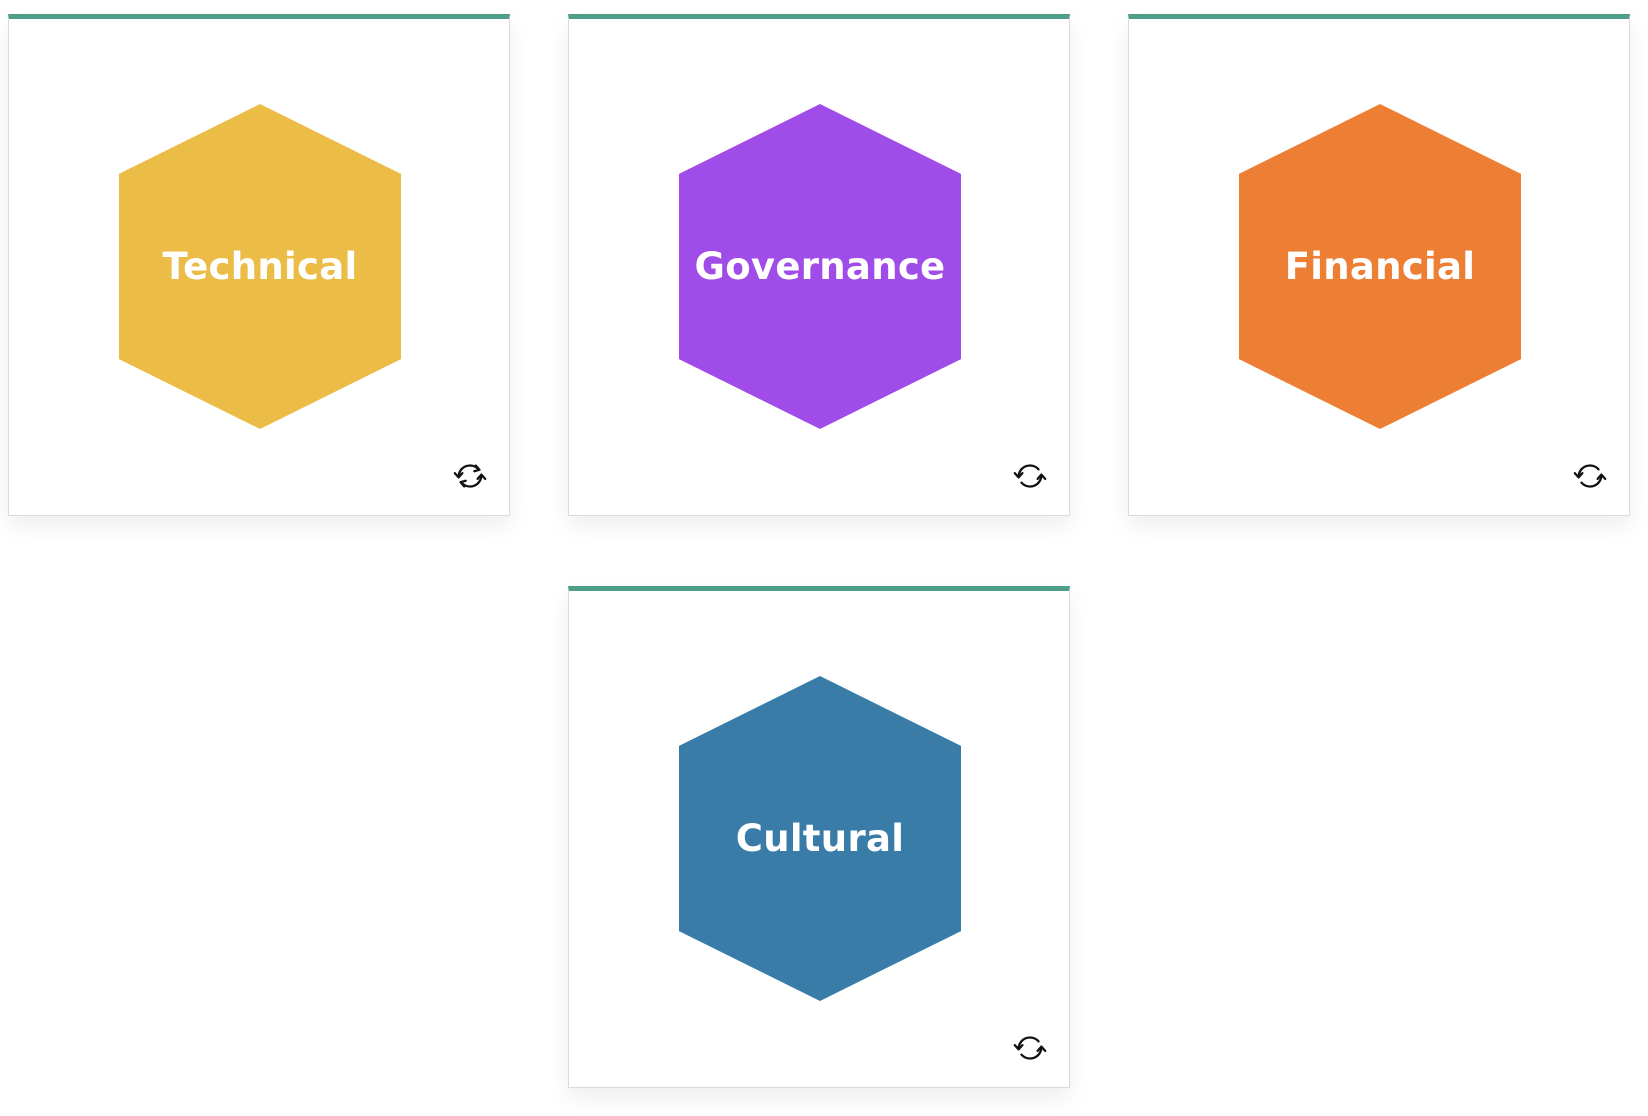 The width and height of the screenshot is (1648, 1116). I want to click on hexagon-label: Financial, so click(1380, 266).